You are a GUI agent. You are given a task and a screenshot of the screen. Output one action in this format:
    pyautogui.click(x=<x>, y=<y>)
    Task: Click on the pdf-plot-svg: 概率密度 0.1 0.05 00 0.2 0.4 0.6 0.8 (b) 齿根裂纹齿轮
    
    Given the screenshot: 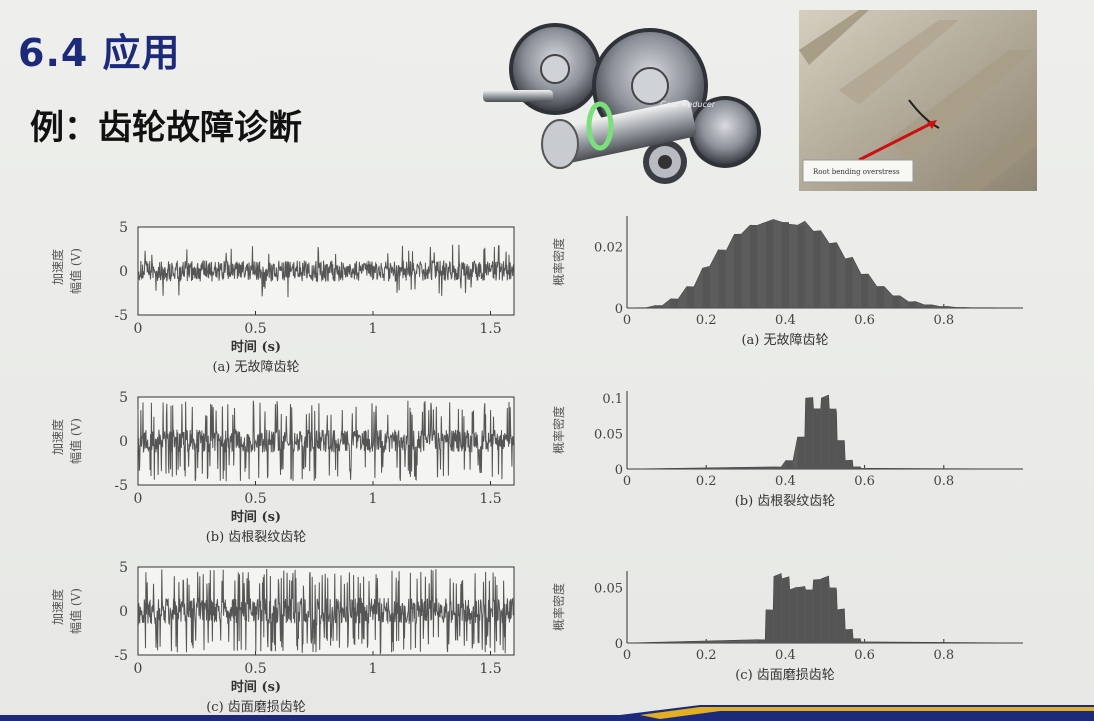 What is the action you would take?
    pyautogui.click(x=787, y=450)
    